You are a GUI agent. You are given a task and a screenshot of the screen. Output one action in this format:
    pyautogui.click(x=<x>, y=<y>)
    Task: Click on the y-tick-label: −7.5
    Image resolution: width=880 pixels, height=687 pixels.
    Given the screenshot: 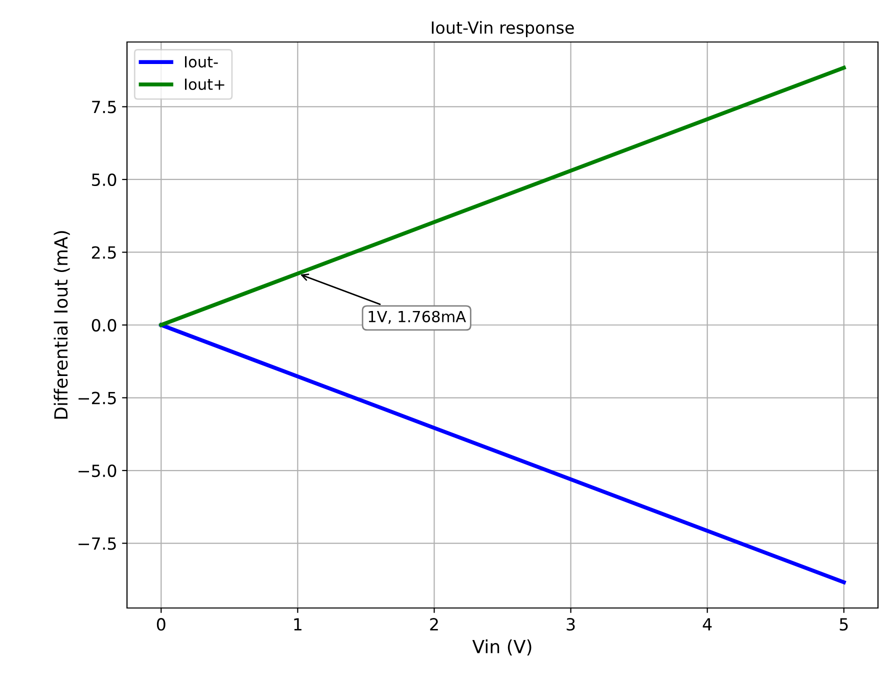 What is the action you would take?
    pyautogui.click(x=97, y=543)
    